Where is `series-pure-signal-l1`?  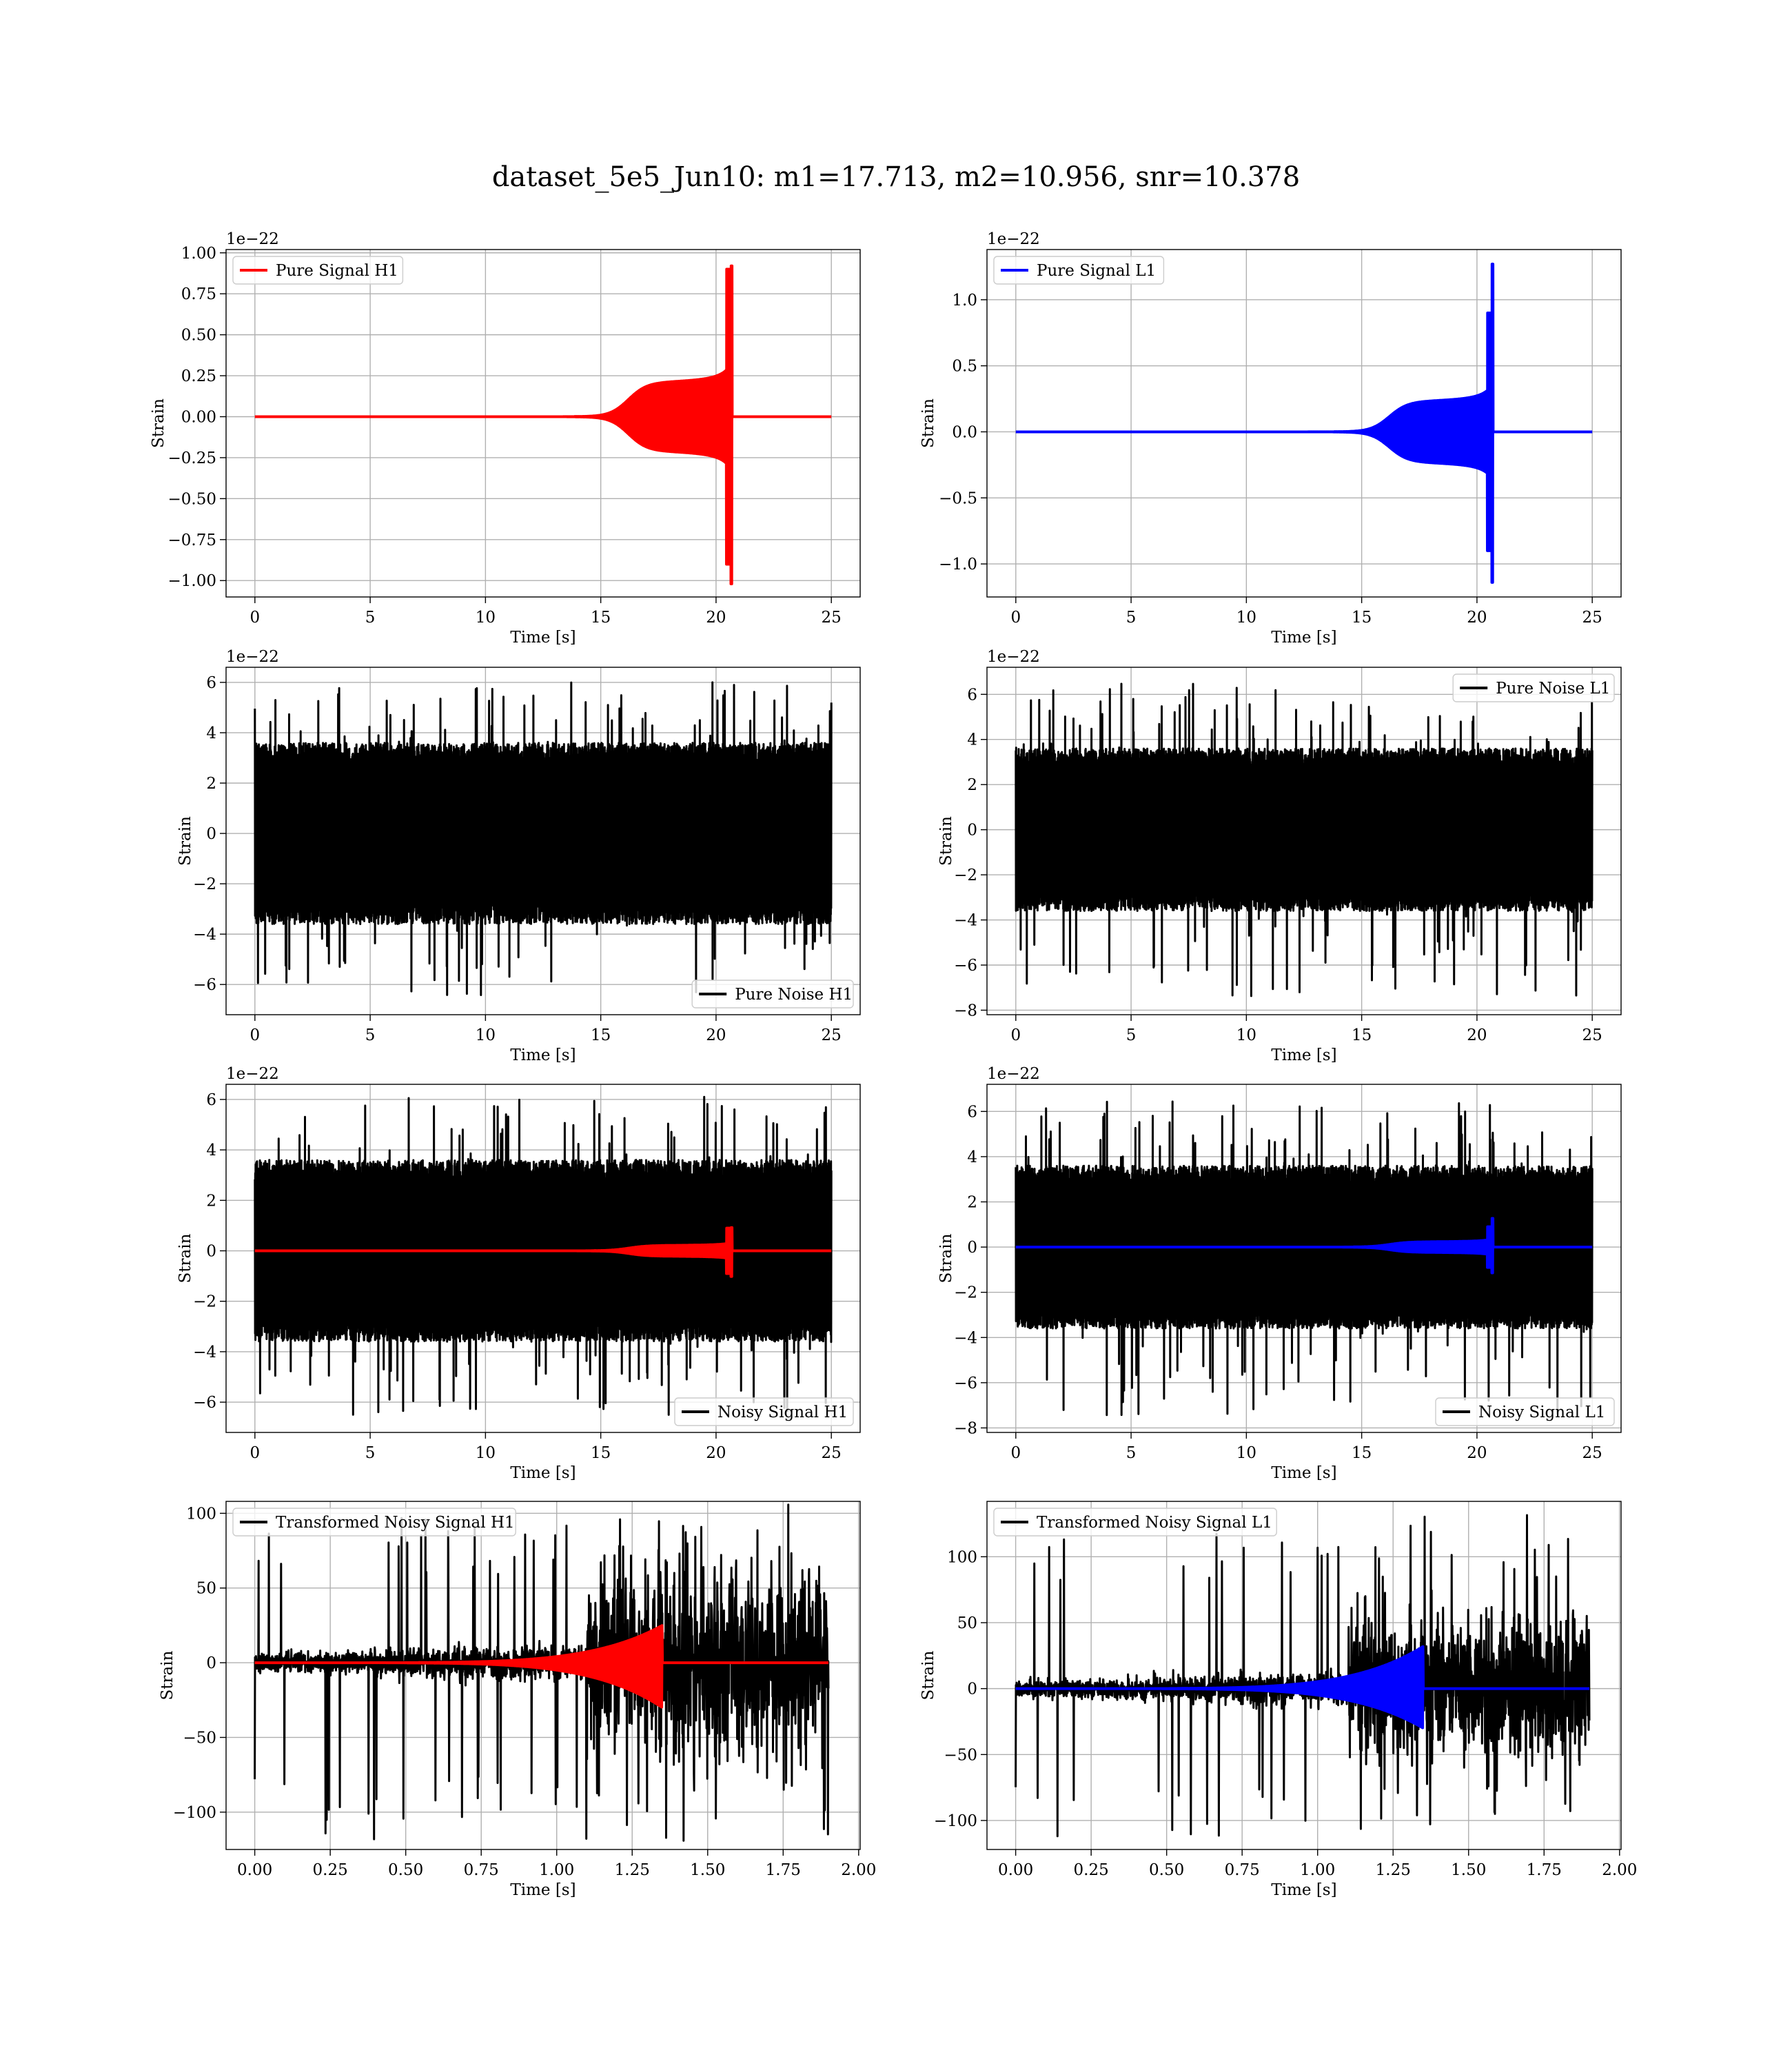
series-pure-signal-l1 is located at coordinates (1304, 423).